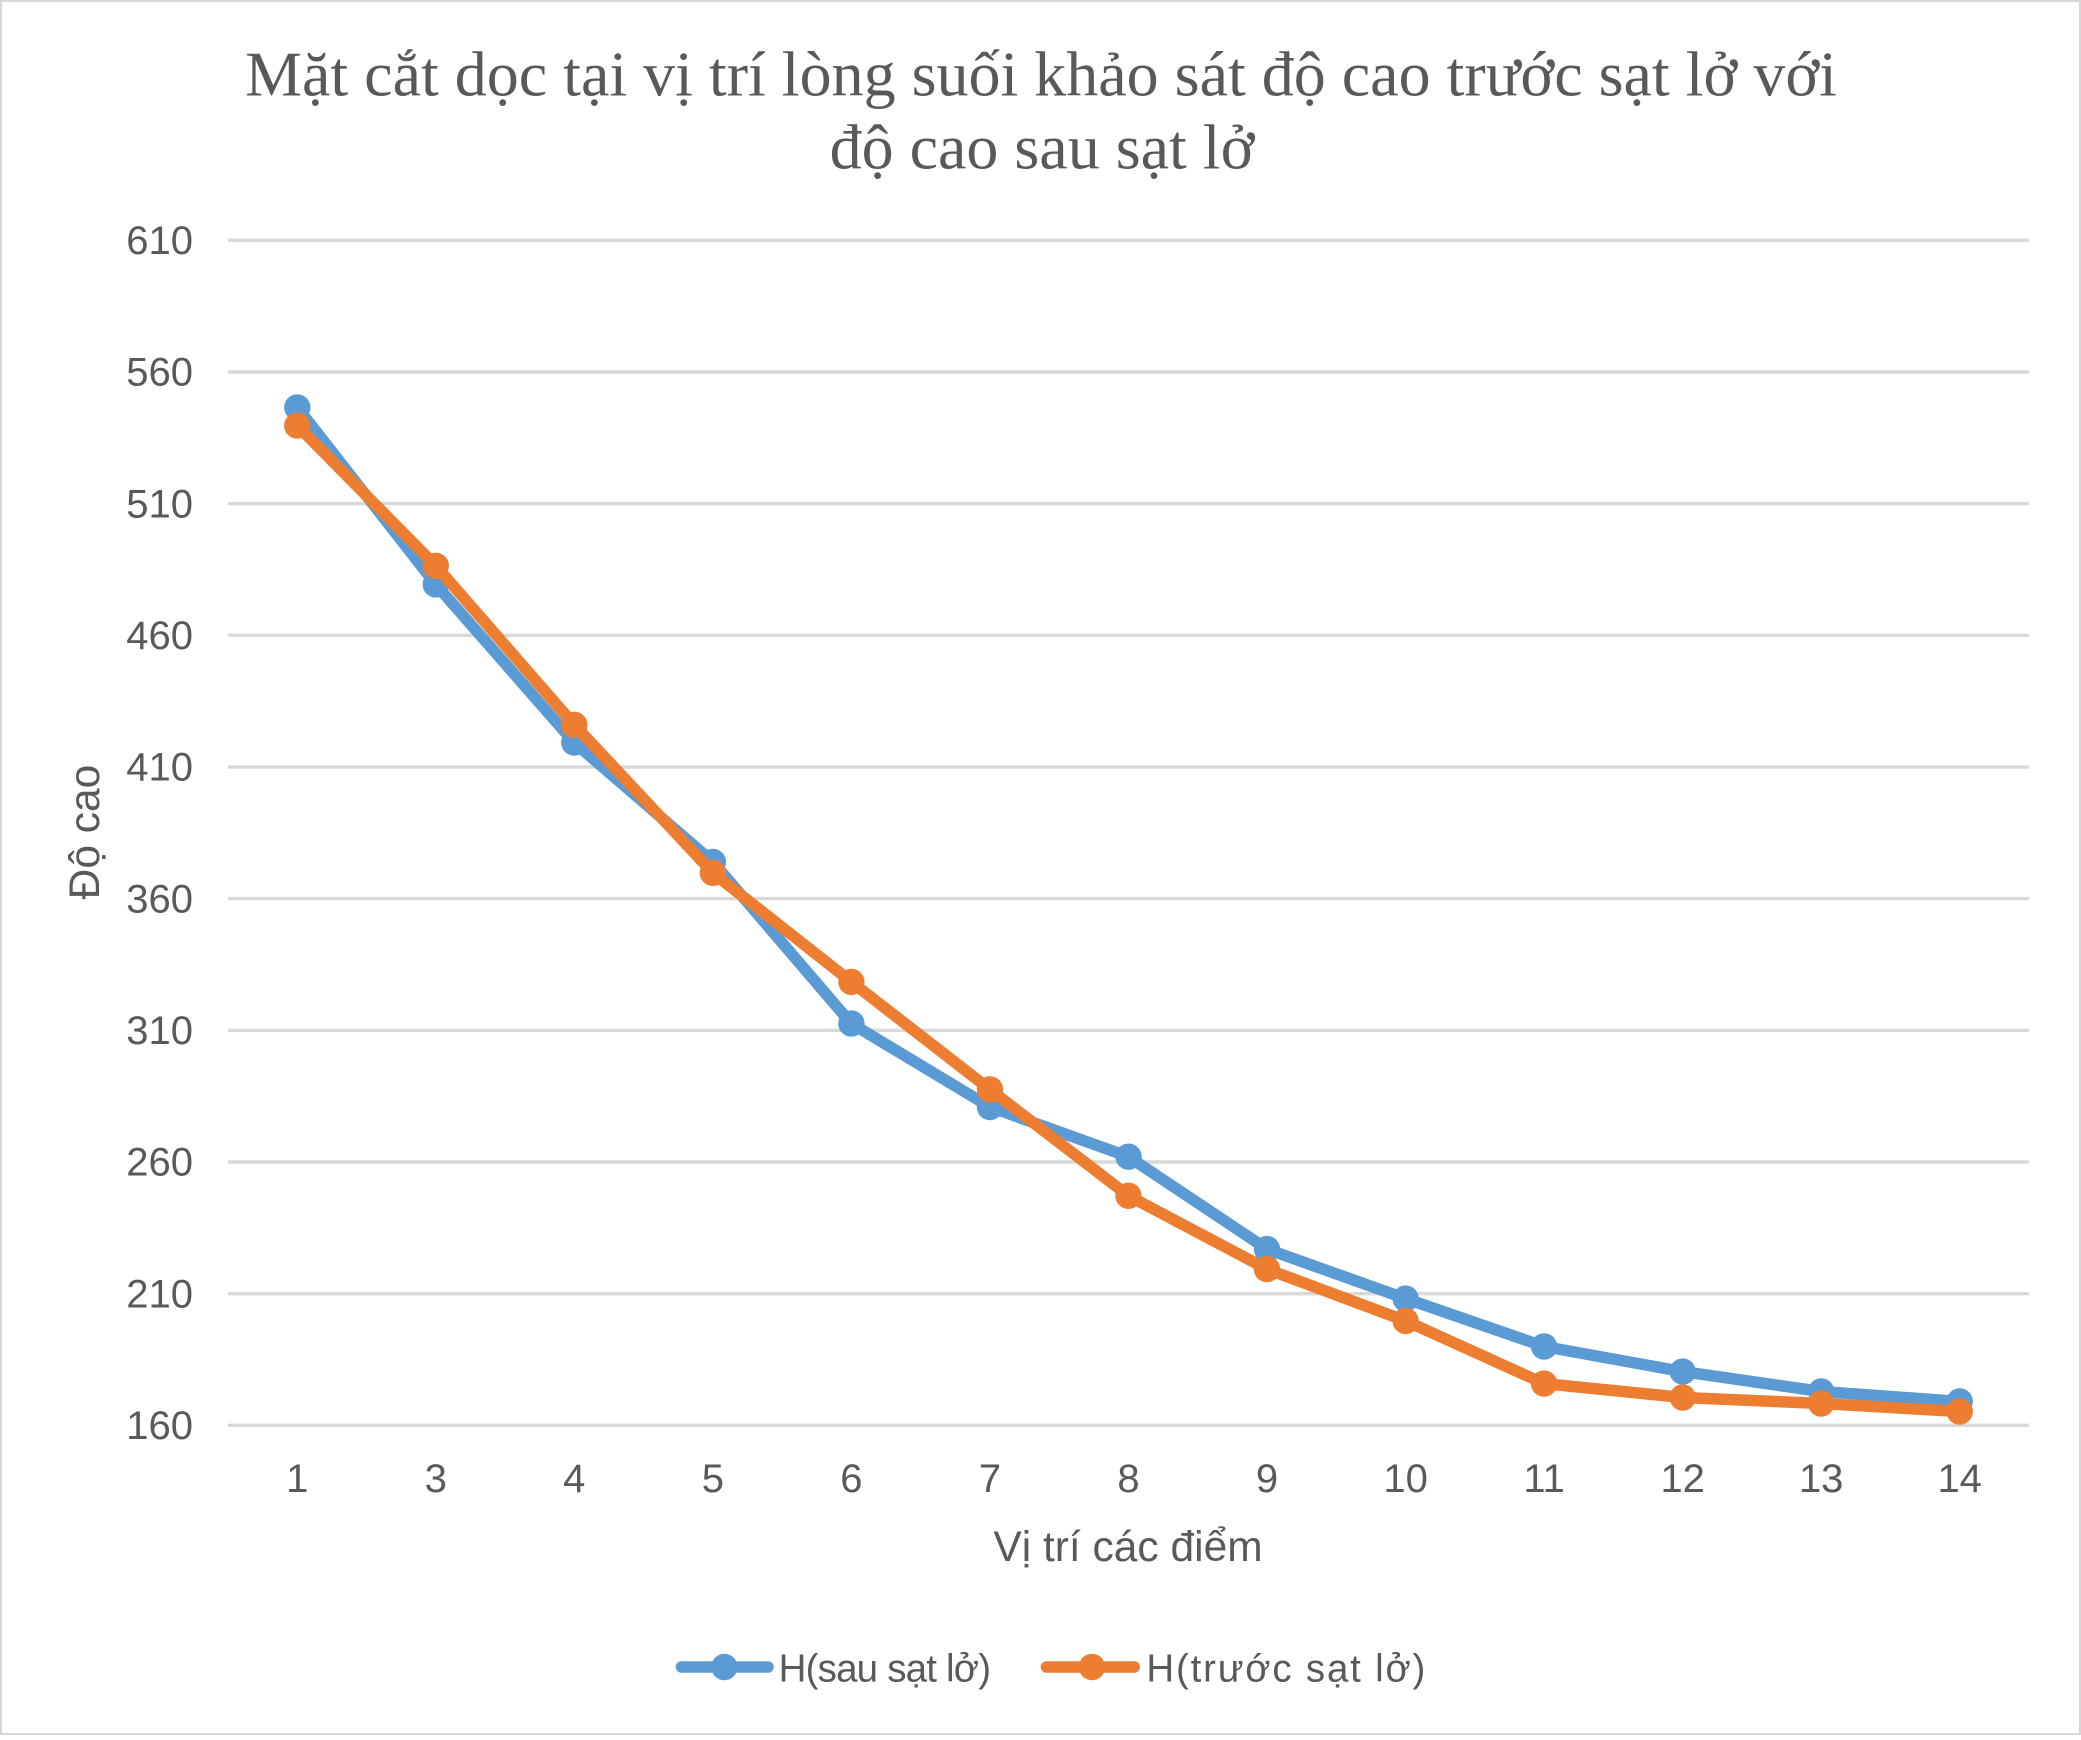  Describe the element at coordinates (159, 1426) in the screenshot. I see `svg-text: 160` at that location.